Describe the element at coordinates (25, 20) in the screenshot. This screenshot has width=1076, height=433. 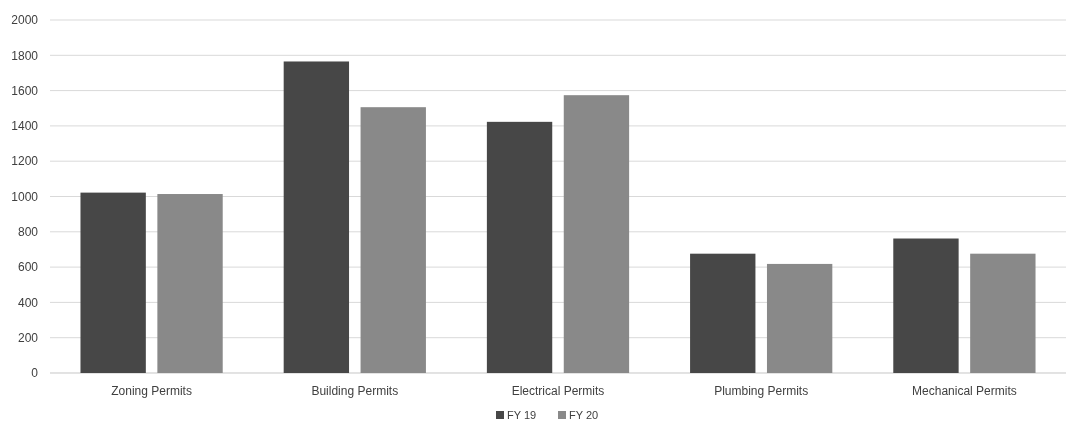
I see `y-tick-label: 2000` at that location.